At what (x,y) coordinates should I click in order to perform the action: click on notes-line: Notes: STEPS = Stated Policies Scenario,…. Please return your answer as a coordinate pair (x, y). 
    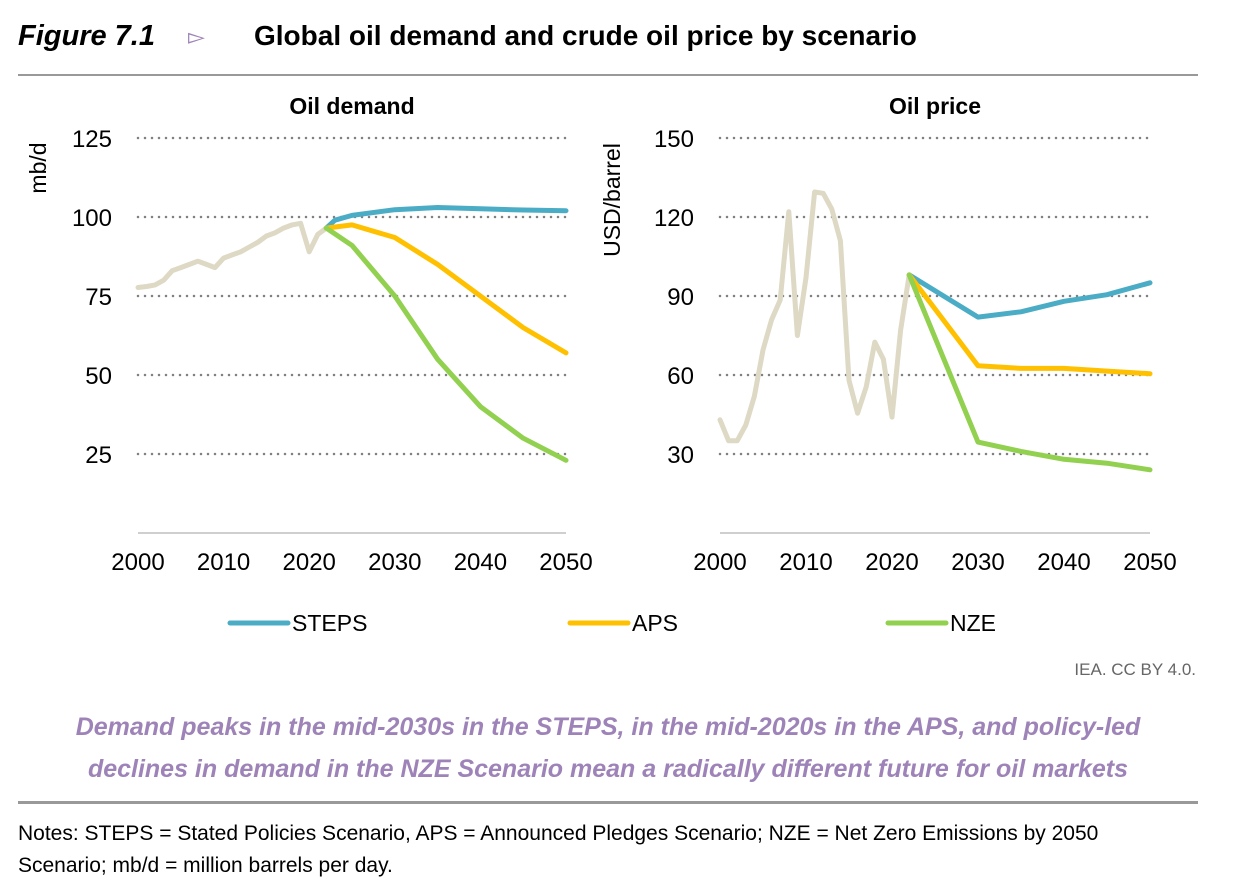
    Looking at the image, I should click on (558, 833).